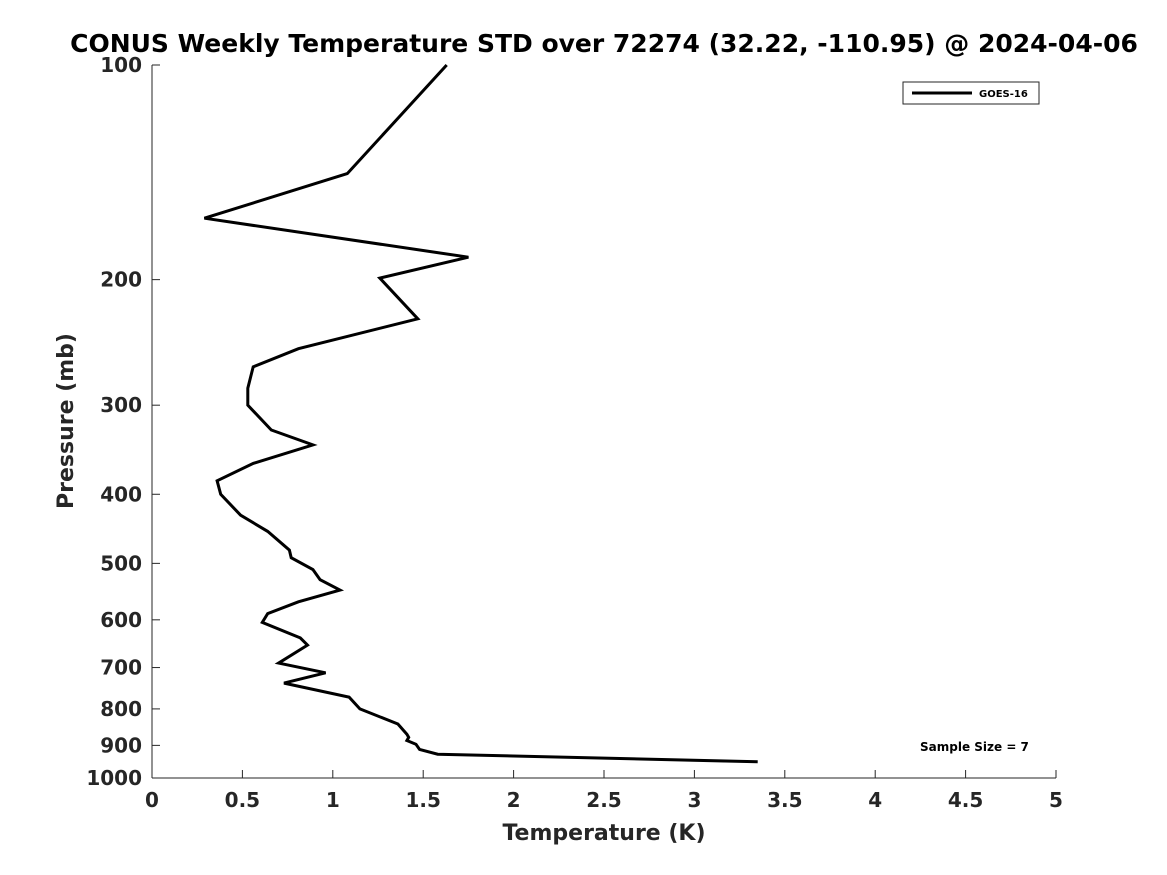 The width and height of the screenshot is (1167, 875). Describe the element at coordinates (114, 778) in the screenshot. I see `y-tick-label: 1000` at that location.